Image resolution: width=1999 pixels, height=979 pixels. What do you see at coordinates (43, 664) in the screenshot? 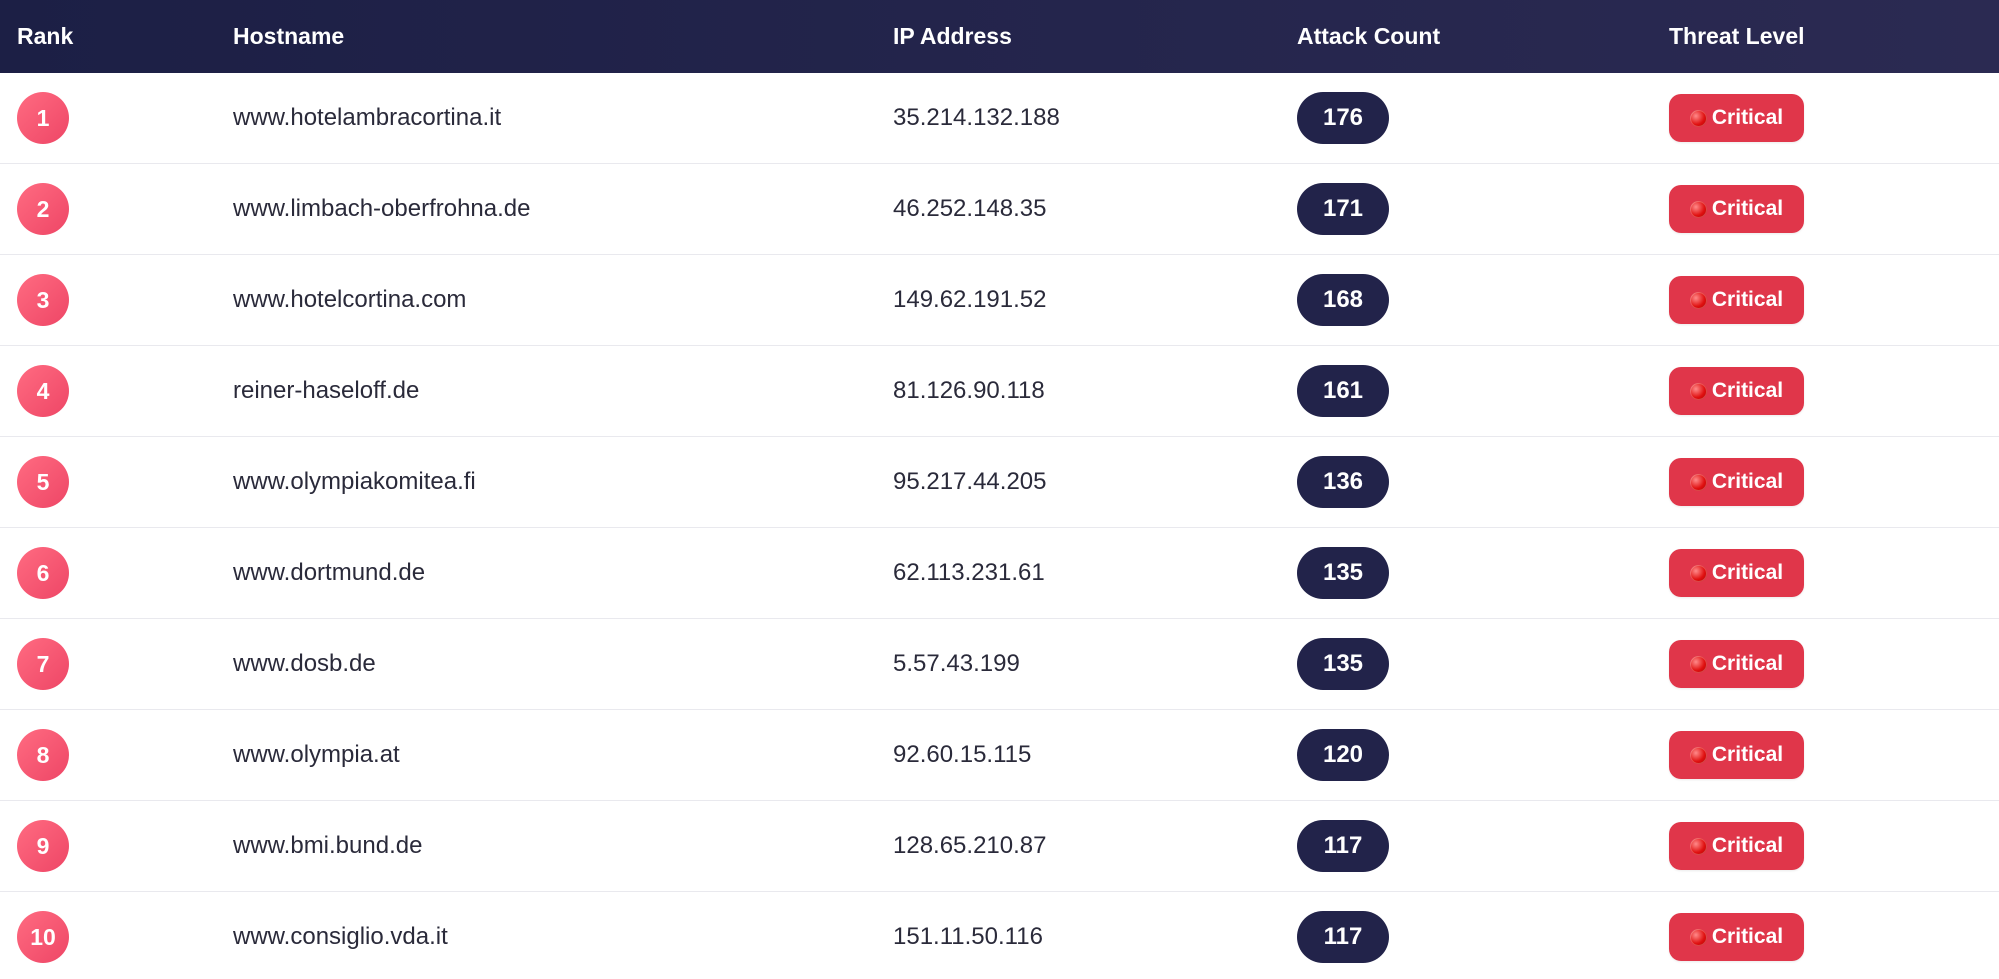
I see `rank-badge: 7` at bounding box center [43, 664].